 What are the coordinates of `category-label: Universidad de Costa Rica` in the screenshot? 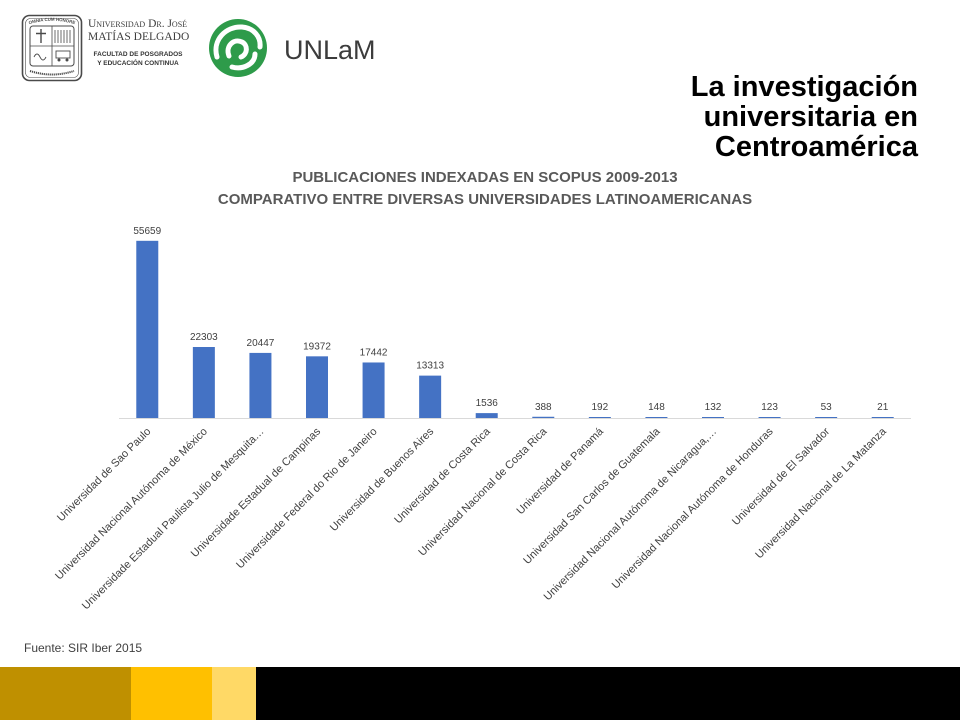 It's located at (442, 475).